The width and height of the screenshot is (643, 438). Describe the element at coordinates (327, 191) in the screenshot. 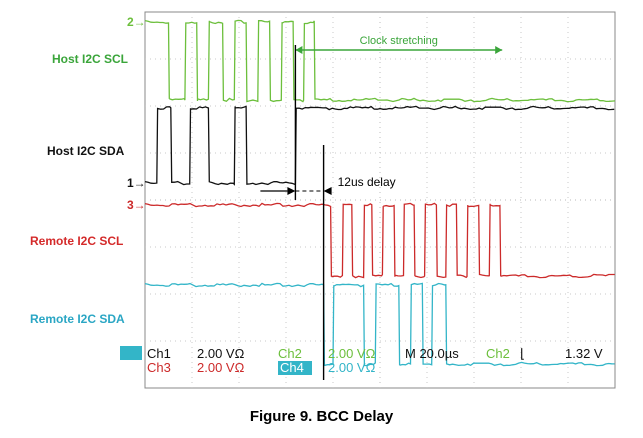

I see `delay-arrowhead-right` at that location.